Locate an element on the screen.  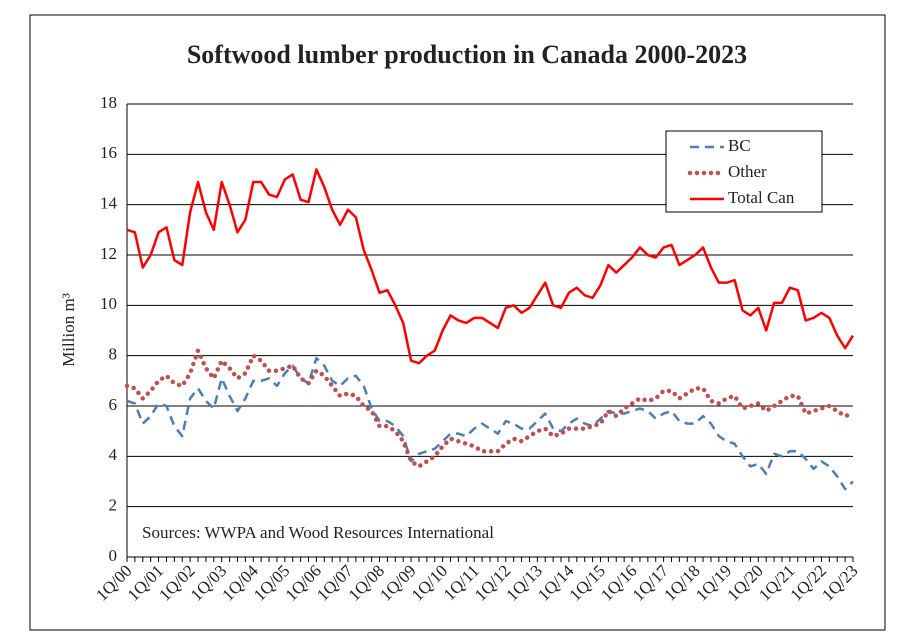
y-tick-label: 6 is located at coordinates (113, 404).